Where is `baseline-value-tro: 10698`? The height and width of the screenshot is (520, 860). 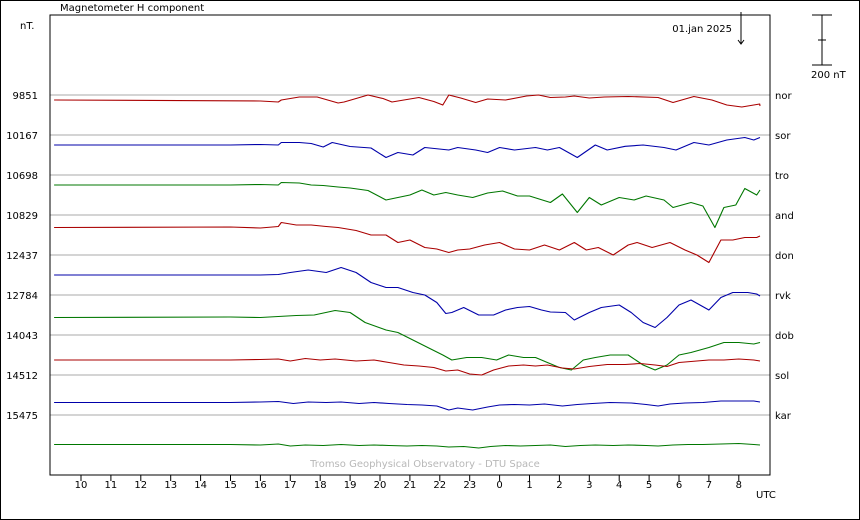
baseline-value-tro: 10698 is located at coordinates (22, 176).